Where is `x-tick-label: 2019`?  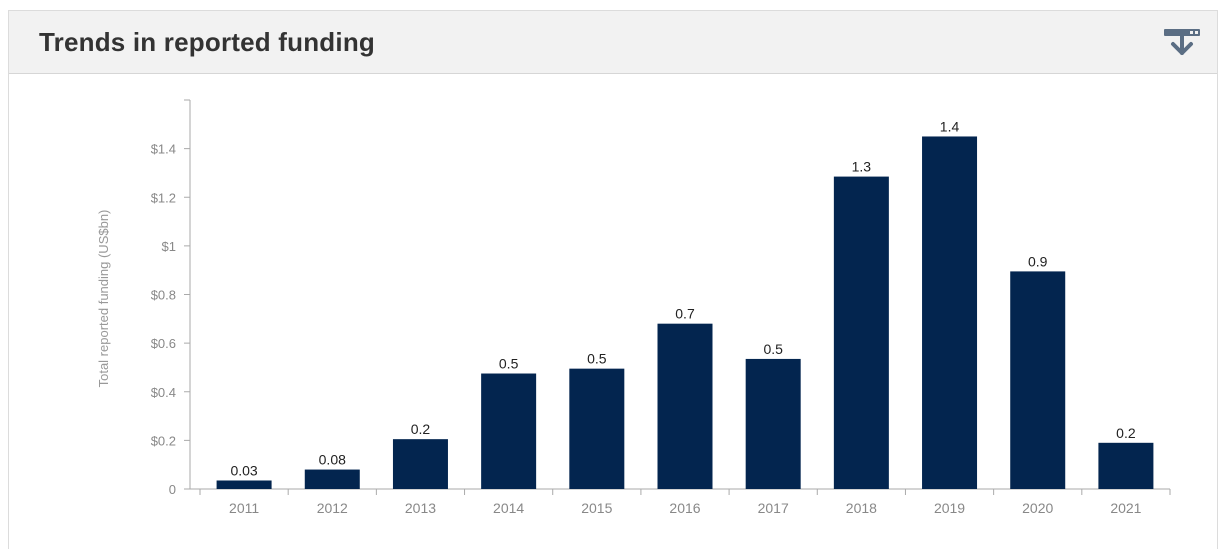 x-tick-label: 2019 is located at coordinates (949, 508).